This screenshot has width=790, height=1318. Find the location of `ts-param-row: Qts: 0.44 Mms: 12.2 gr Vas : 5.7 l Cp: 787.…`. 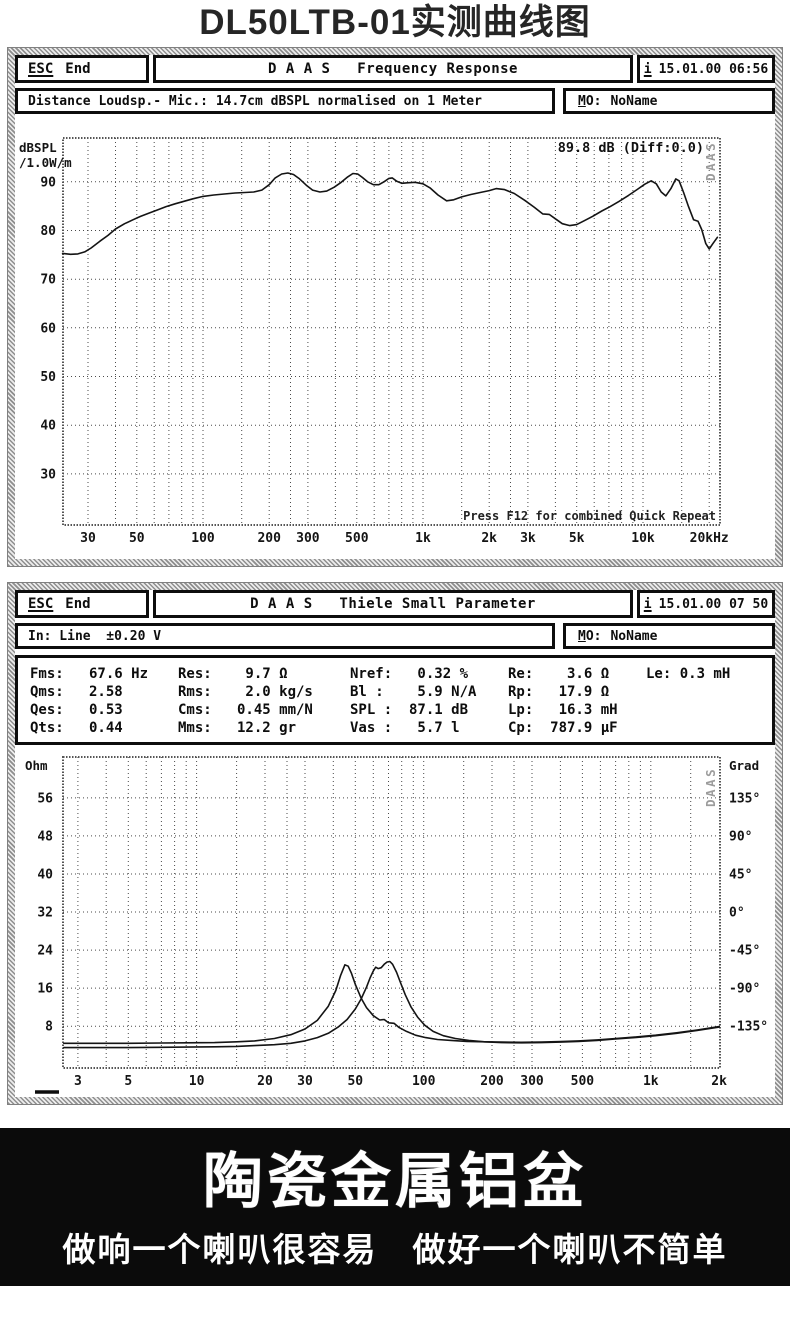

ts-param-row: Qts: 0.44 Mms: 12.2 gr Vas : 5.7 l Cp: 787.… is located at coordinates (395, 728).